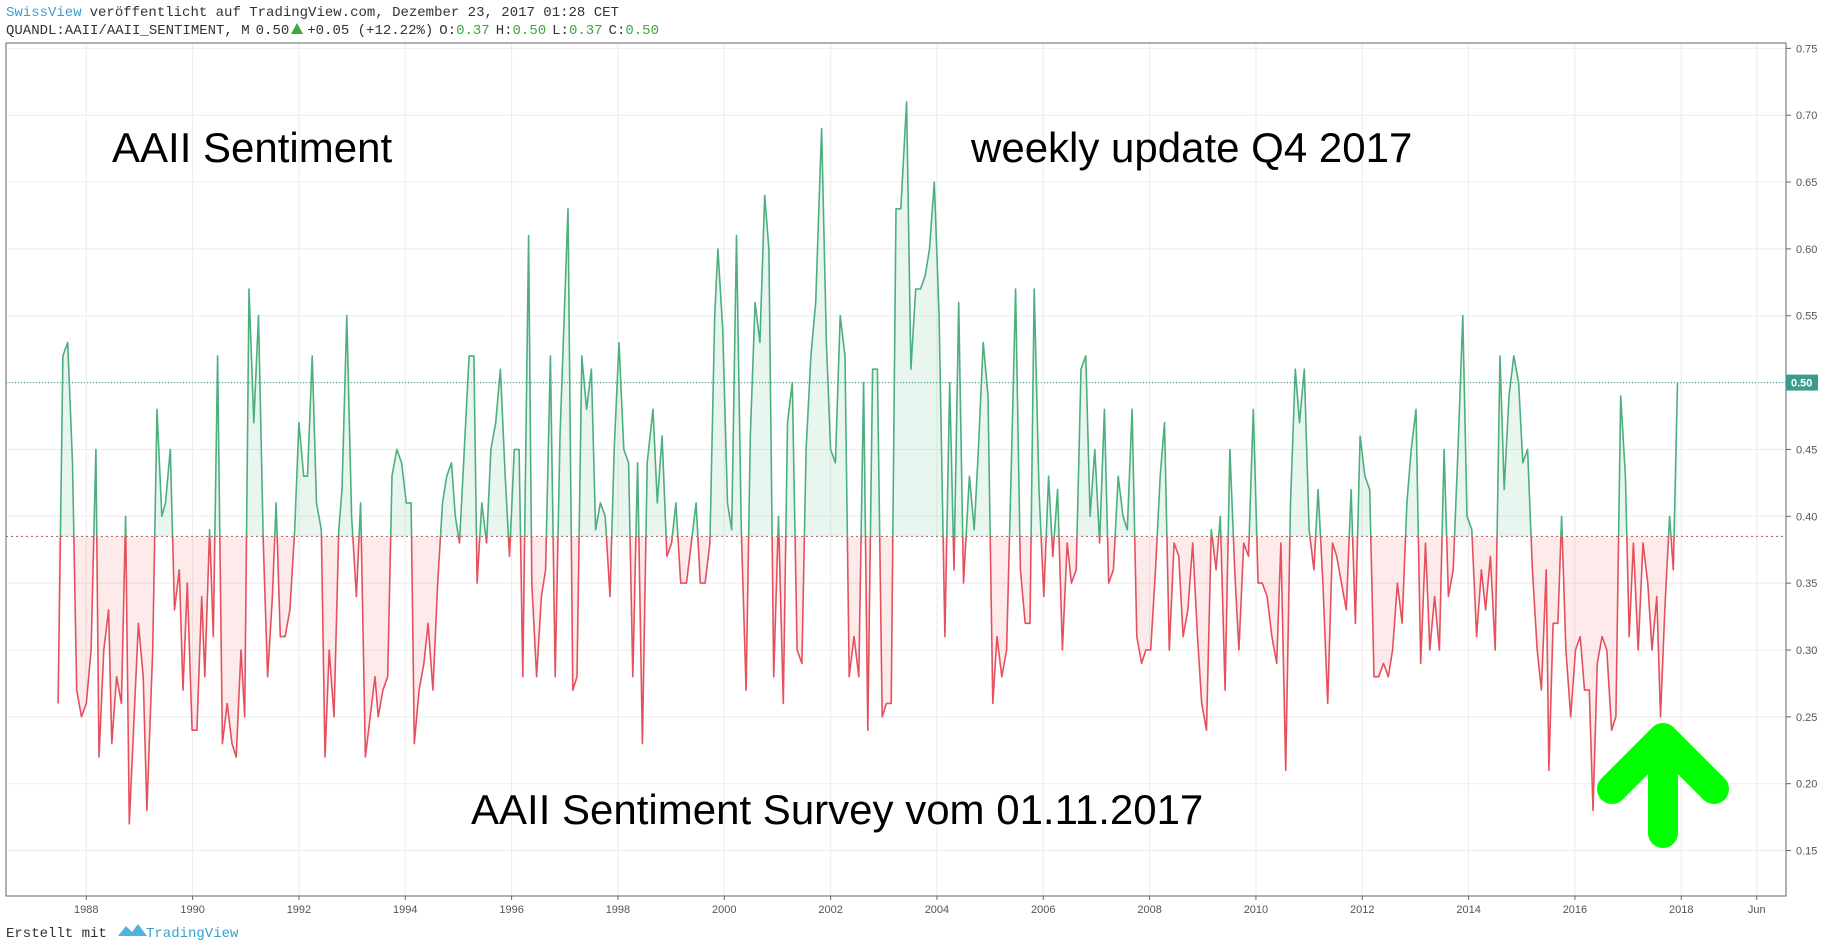 Image resolution: width=1824 pixels, height=950 pixels. What do you see at coordinates (1149, 910) in the screenshot?
I see `x-tick-label: 2008` at bounding box center [1149, 910].